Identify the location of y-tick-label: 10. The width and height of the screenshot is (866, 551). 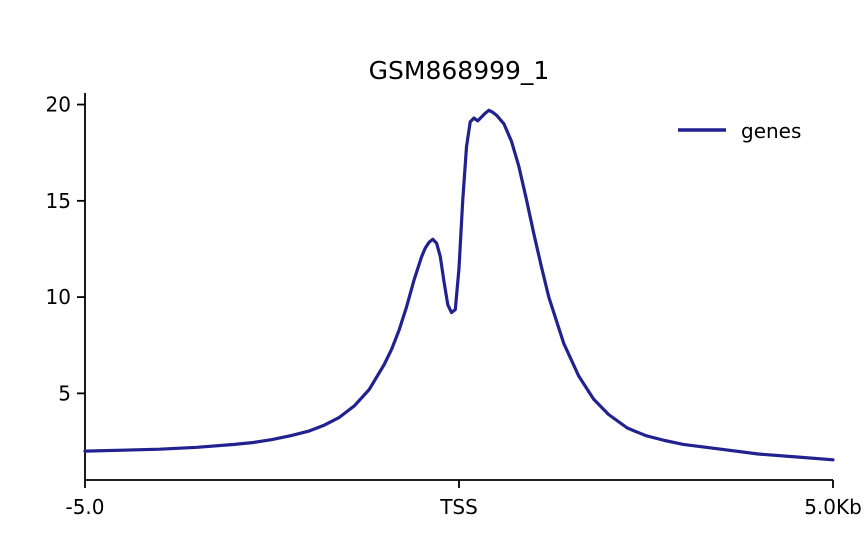
(58, 297).